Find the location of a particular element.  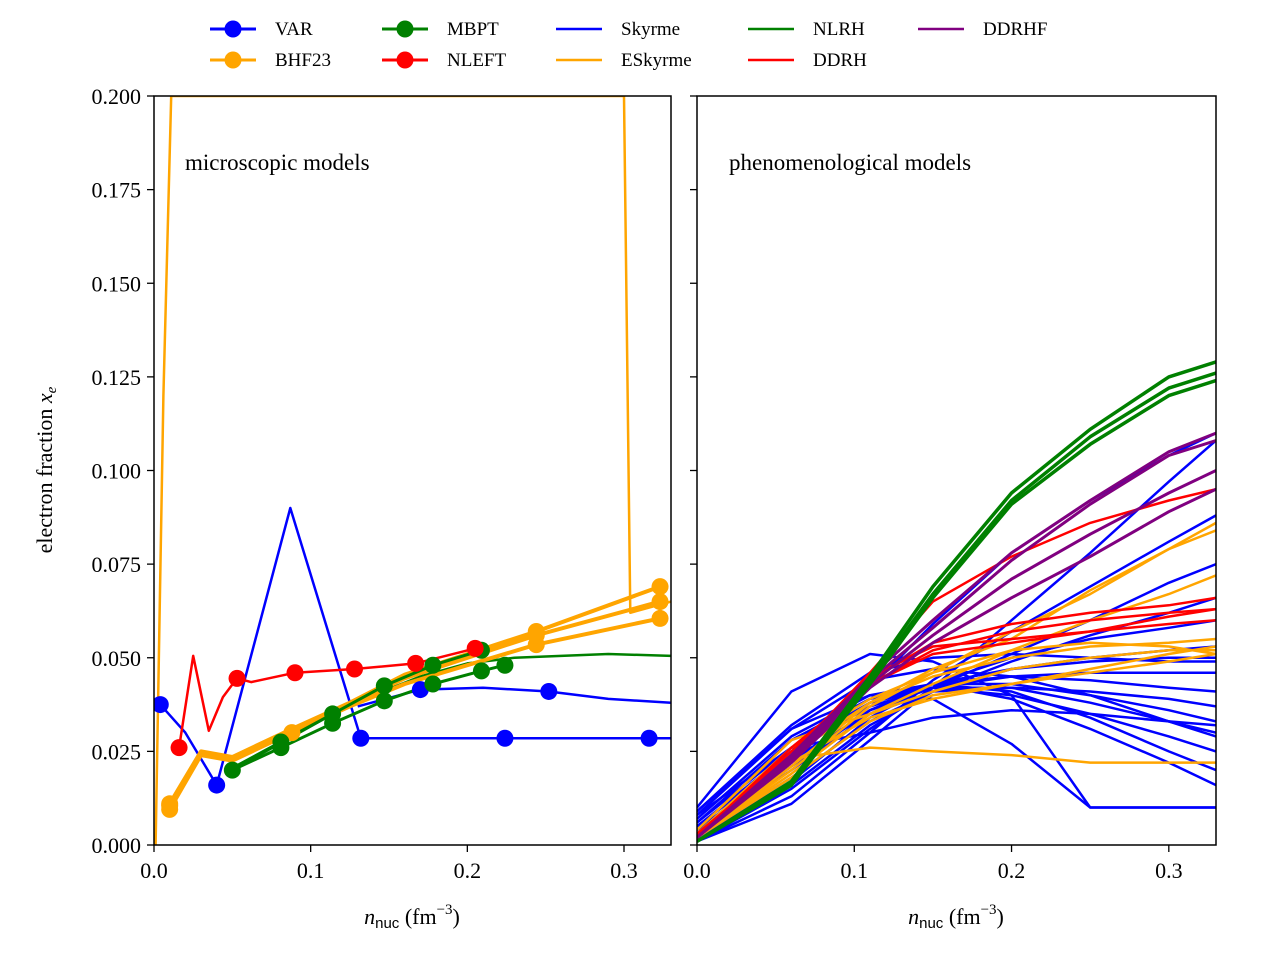

series-mbpt-line is located at coordinates (368, 717).